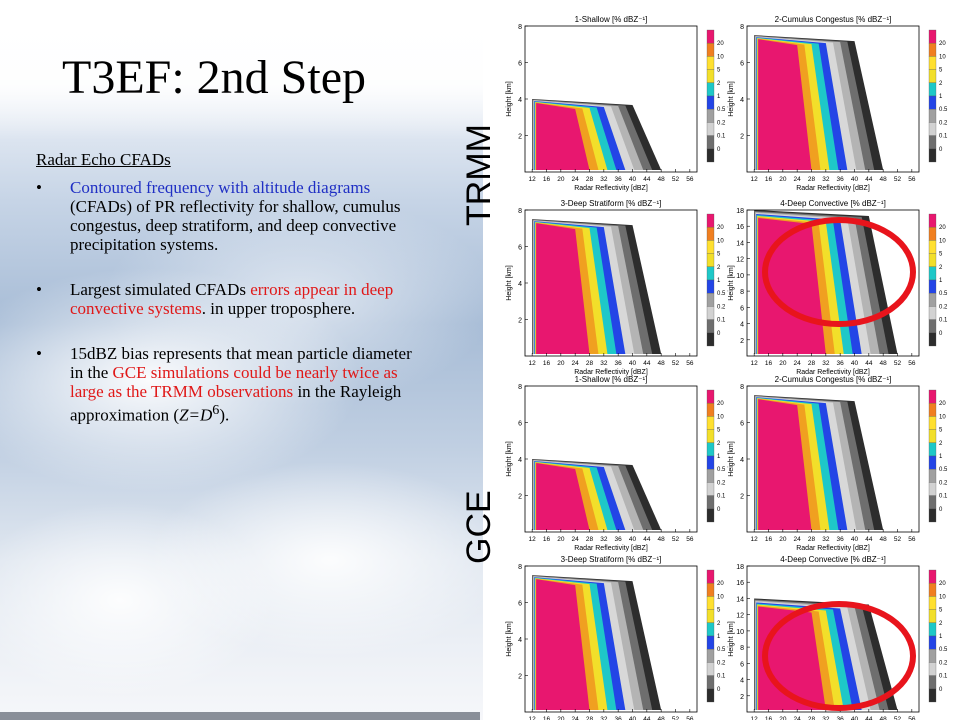  Describe the element at coordinates (740, 616) in the screenshot. I see `cfad-ytick-label: 12` at that location.